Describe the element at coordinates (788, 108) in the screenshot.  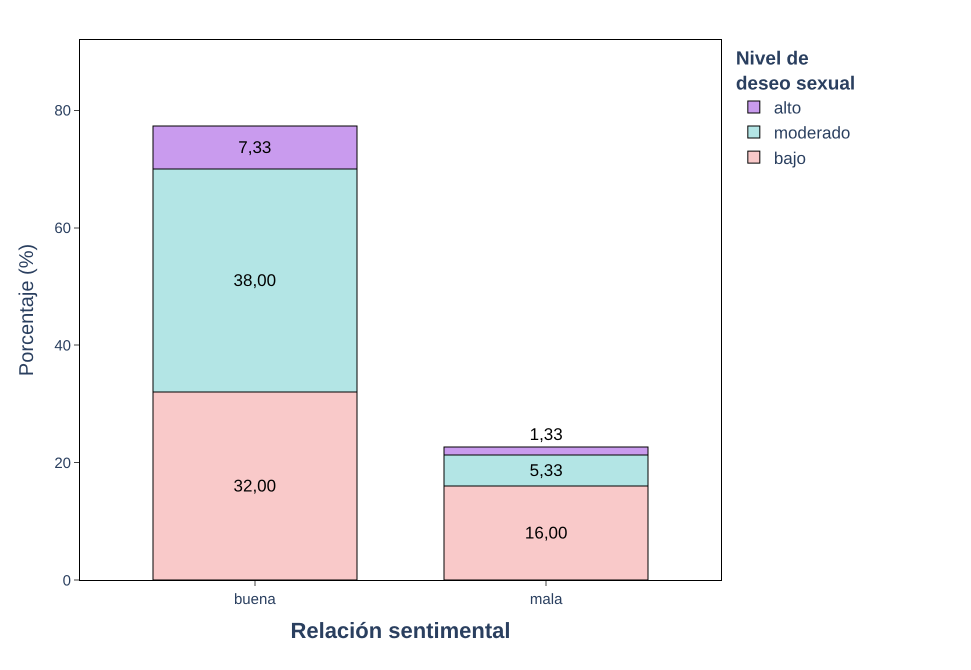
I see `legend-label: alto` at that location.